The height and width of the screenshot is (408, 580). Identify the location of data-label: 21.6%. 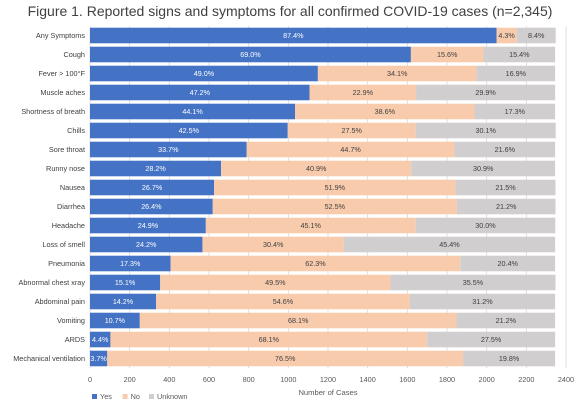
(505, 149).